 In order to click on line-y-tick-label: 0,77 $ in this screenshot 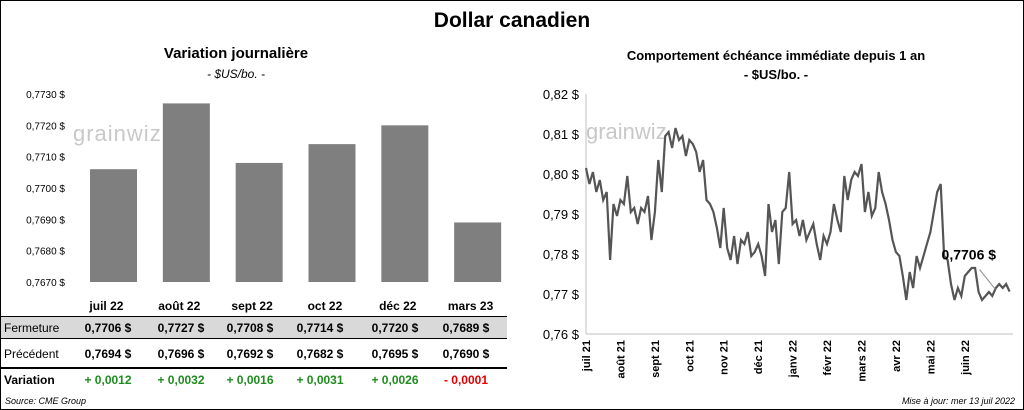, I will do `click(561, 294)`.